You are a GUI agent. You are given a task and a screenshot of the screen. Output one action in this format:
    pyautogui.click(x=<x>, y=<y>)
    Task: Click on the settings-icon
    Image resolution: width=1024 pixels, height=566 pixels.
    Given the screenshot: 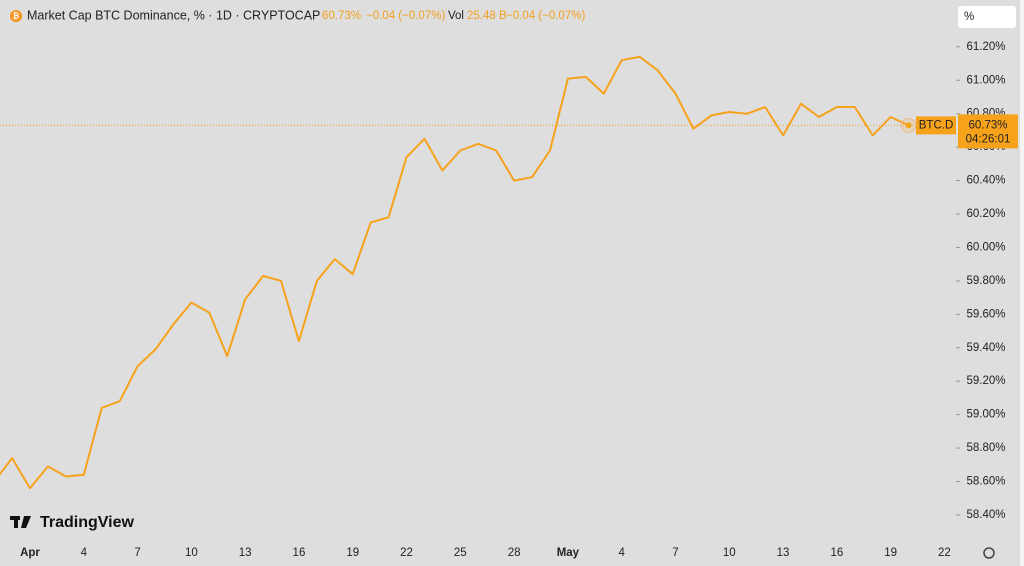 What is the action you would take?
    pyautogui.click(x=989, y=553)
    